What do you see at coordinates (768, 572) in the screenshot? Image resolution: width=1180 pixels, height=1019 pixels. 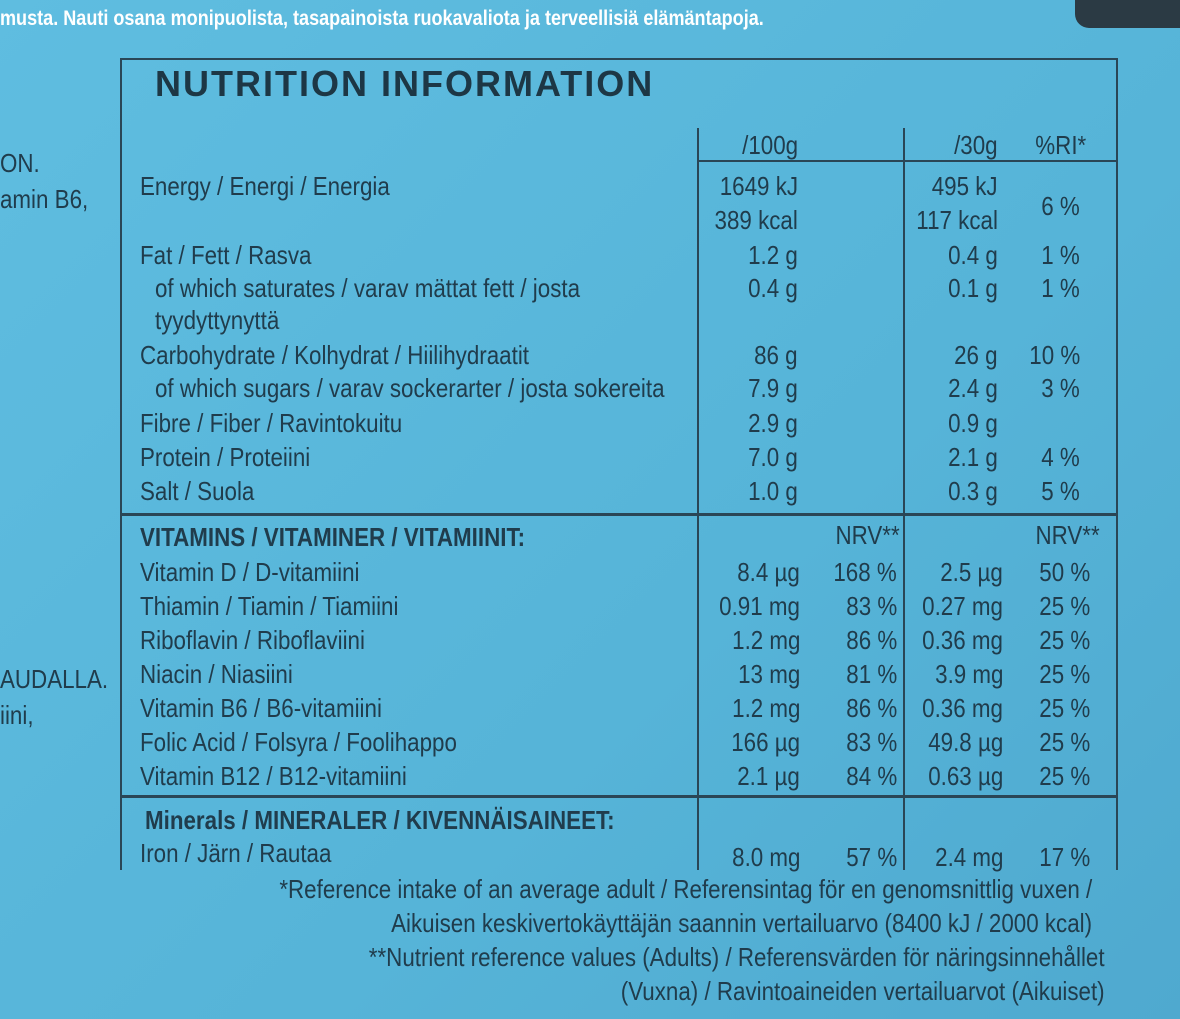 I see `value-100g: 8.4 µg` at bounding box center [768, 572].